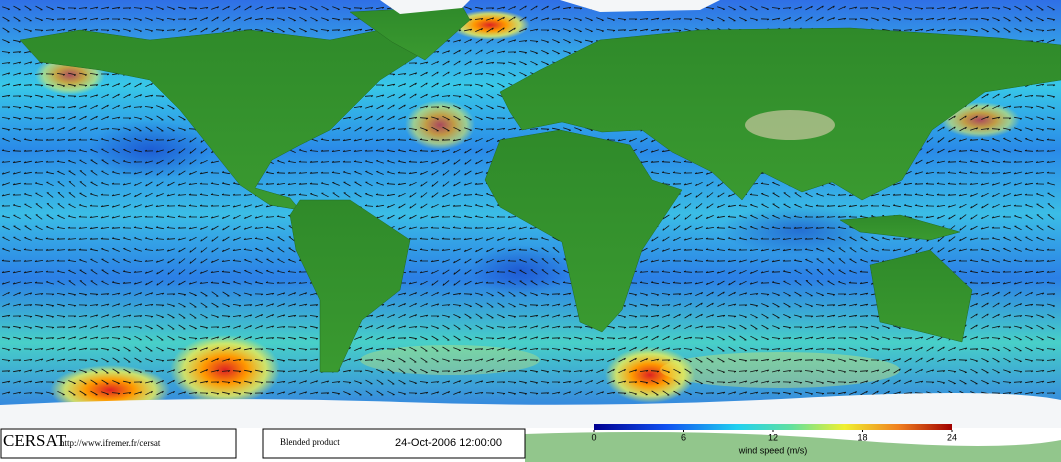 The width and height of the screenshot is (1061, 462). What do you see at coordinates (862, 437) in the screenshot?
I see `colorbar-tick-label: 18` at bounding box center [862, 437].